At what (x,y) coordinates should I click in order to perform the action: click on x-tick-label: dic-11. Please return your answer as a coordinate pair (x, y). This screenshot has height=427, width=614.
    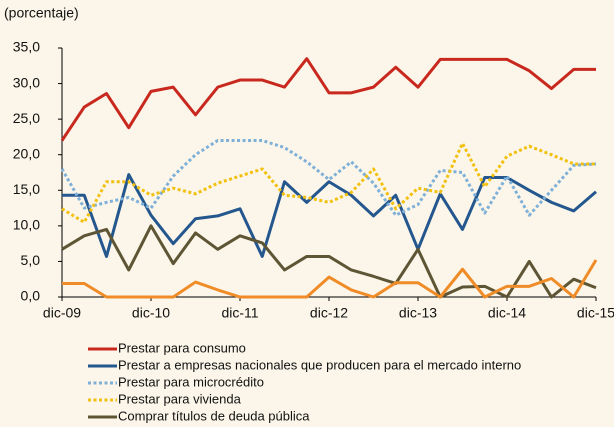
    Looking at the image, I should click on (239, 313).